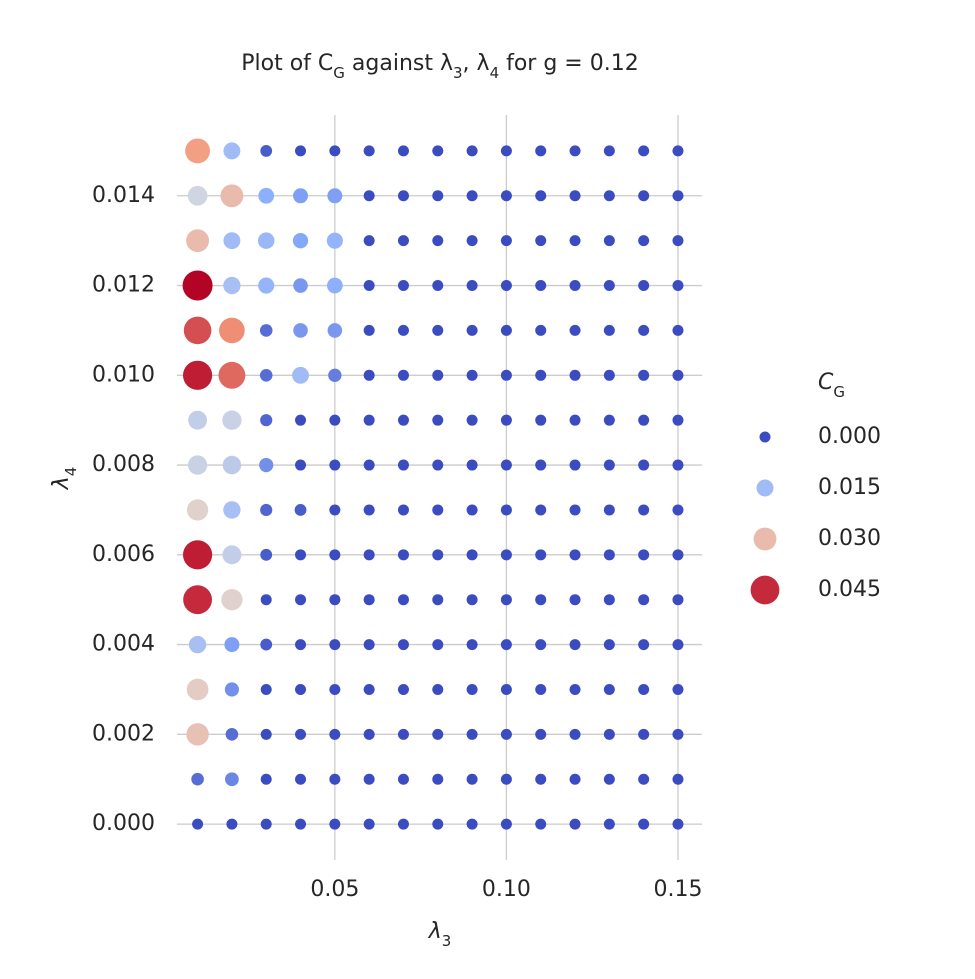 The image size is (975, 979). Describe the element at coordinates (849, 436) in the screenshot. I see `legend-label: 0.000` at that location.